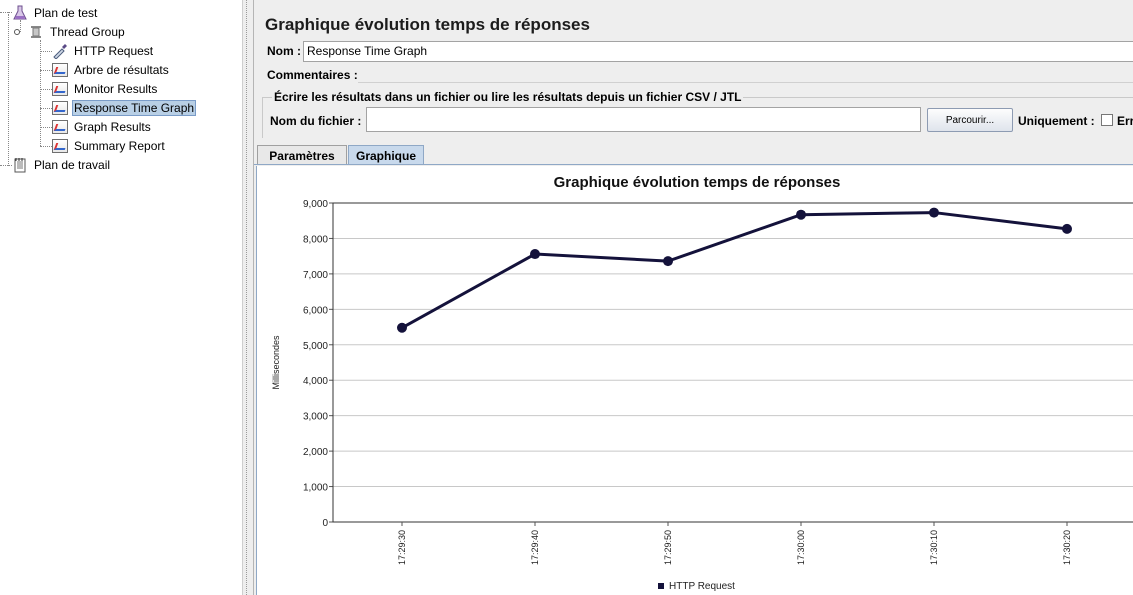  What do you see at coordinates (315, 239) in the screenshot?
I see `y-tick-label: 8,000` at bounding box center [315, 239].